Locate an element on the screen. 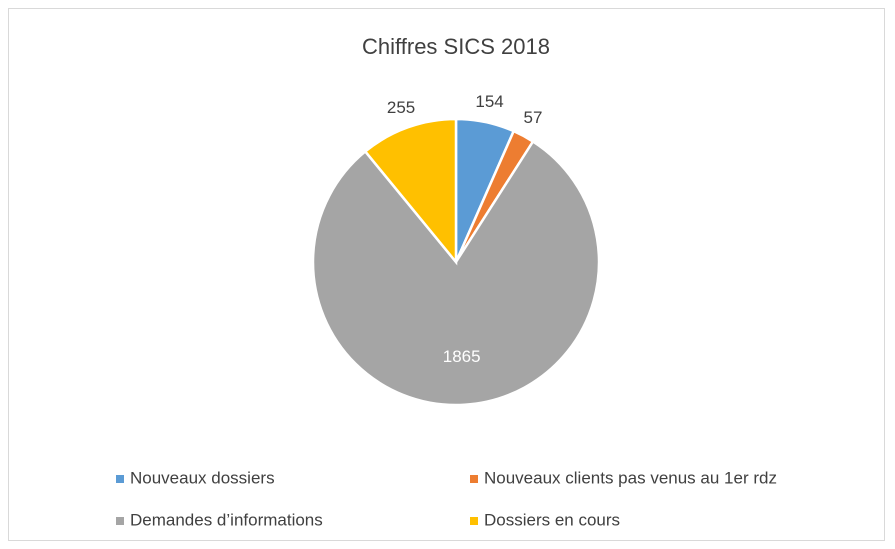 This screenshot has height=549, width=895. data-label: 255 is located at coordinates (401, 107).